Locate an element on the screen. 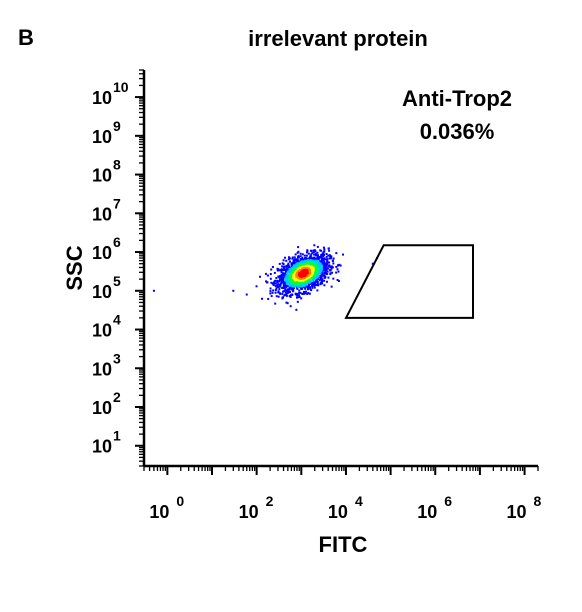 The height and width of the screenshot is (612, 582). x-tick-base: 10 is located at coordinates (517, 512).